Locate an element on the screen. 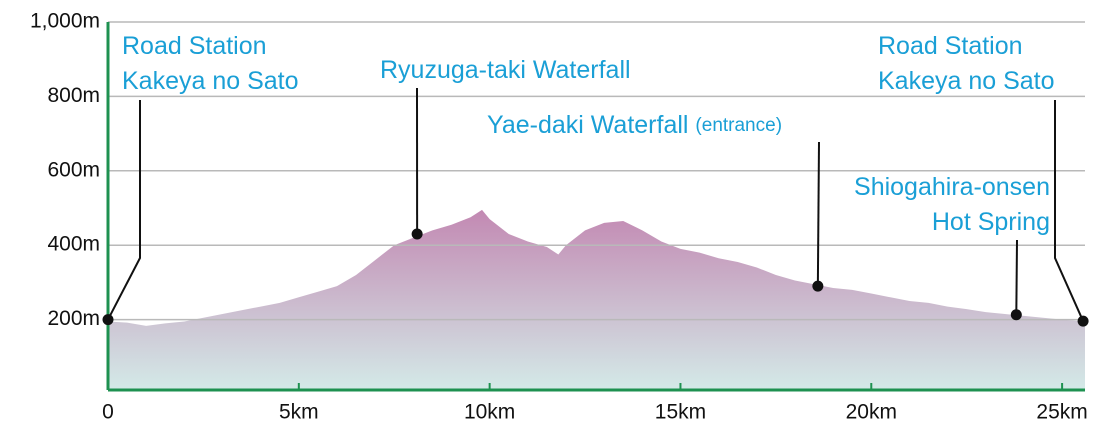 The height and width of the screenshot is (433, 1113). point-label: Ryuzuga-taki Waterfall is located at coordinates (505, 70).